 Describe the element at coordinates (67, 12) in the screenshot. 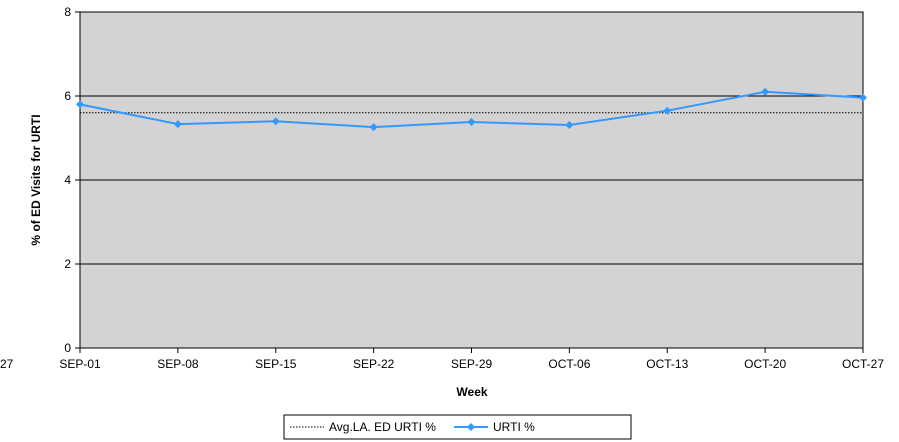

I see `y-tick-label: 8` at that location.